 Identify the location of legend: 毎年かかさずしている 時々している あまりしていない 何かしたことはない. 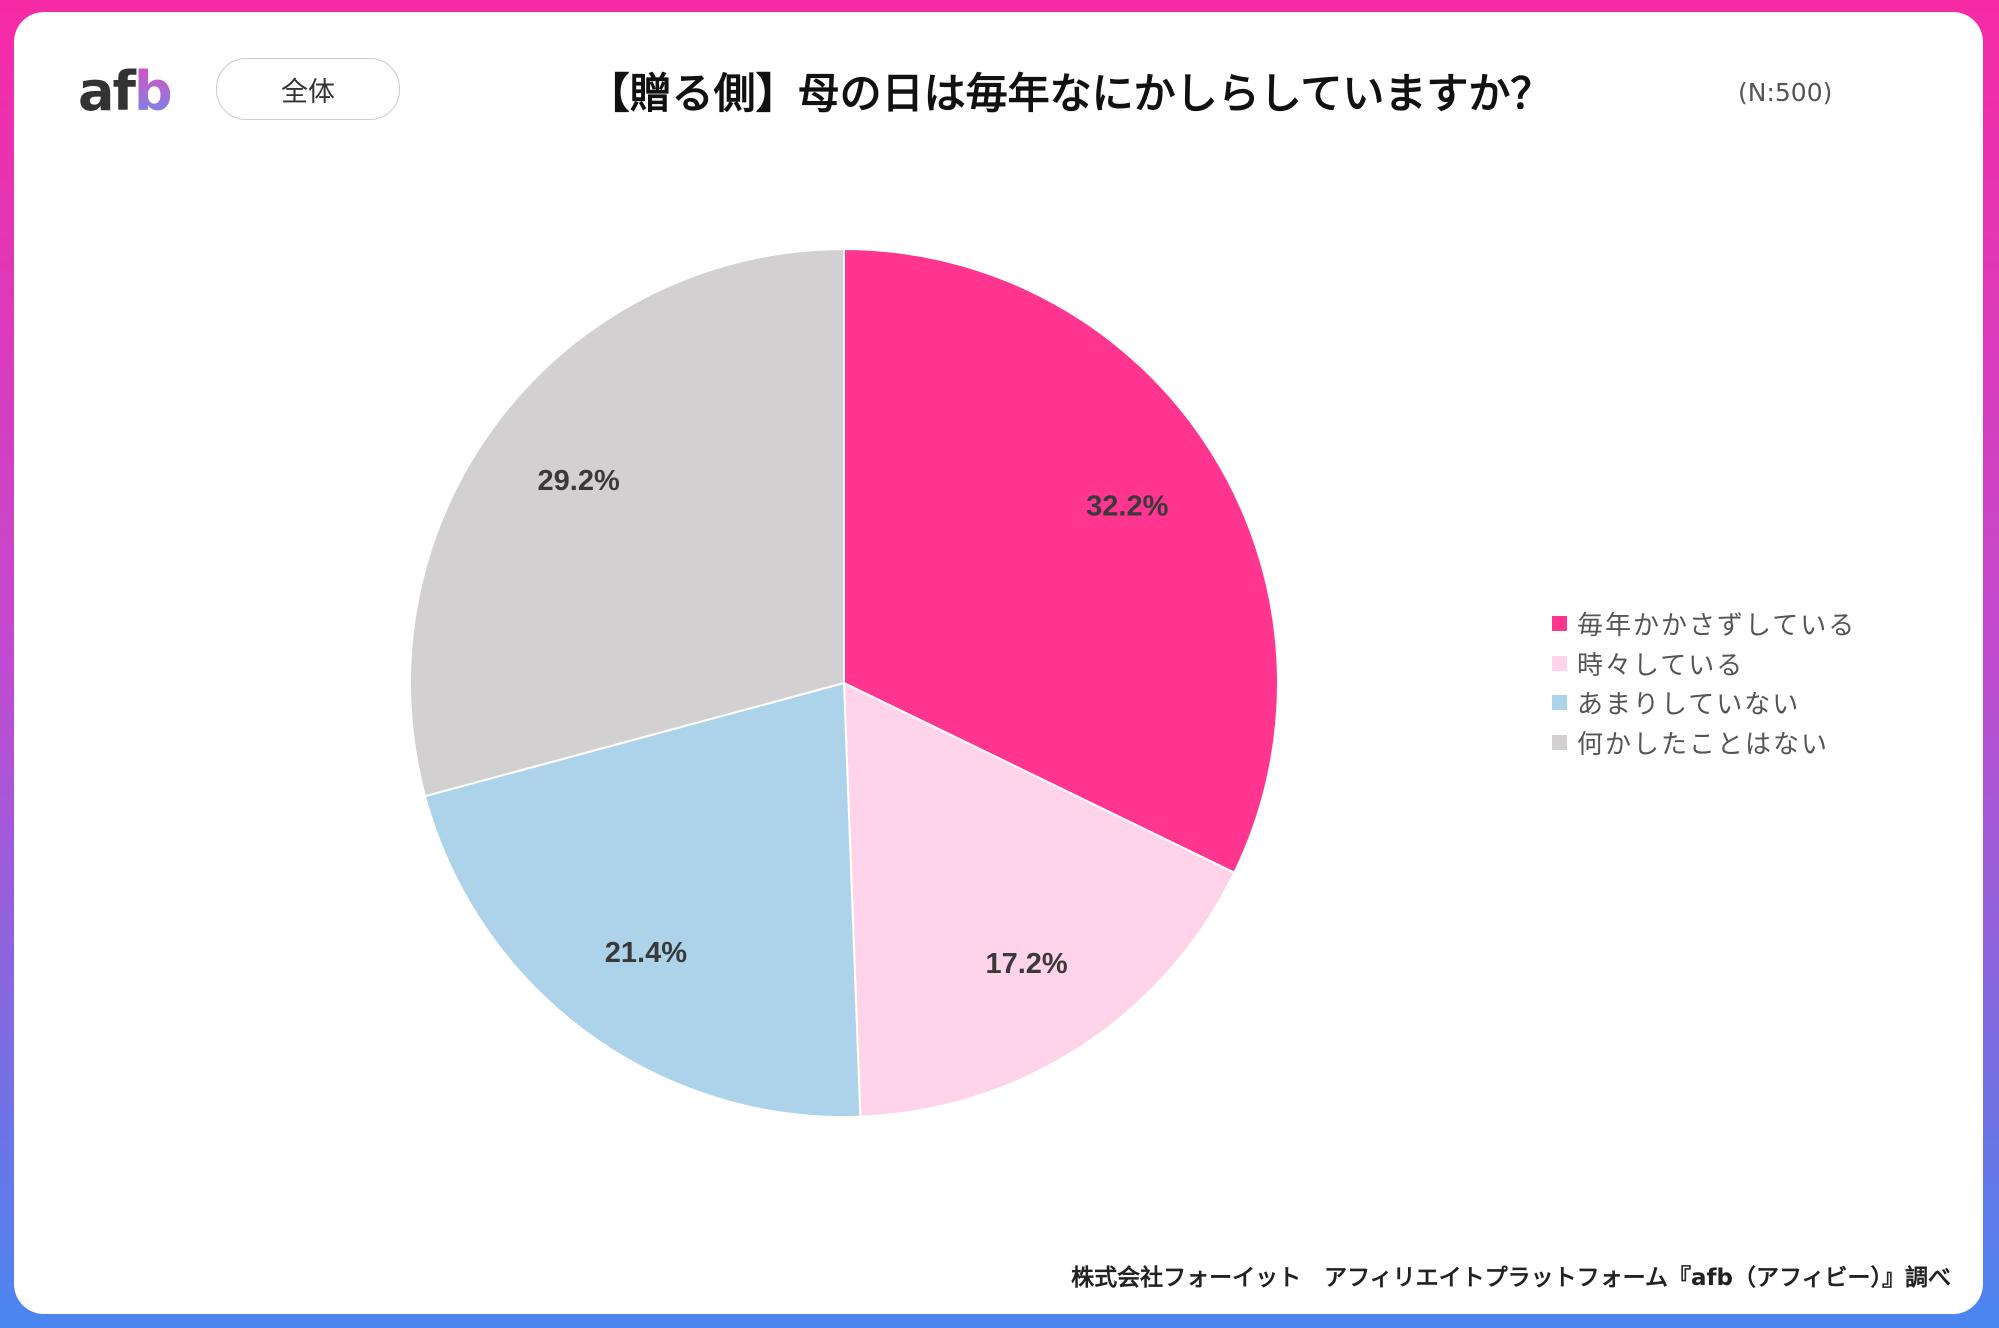
(1704, 683).